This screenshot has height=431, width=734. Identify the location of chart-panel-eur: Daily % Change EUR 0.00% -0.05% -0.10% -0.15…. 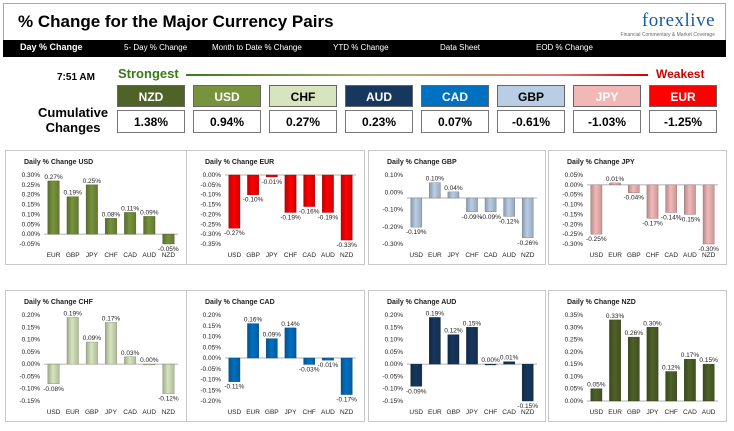
(275, 207).